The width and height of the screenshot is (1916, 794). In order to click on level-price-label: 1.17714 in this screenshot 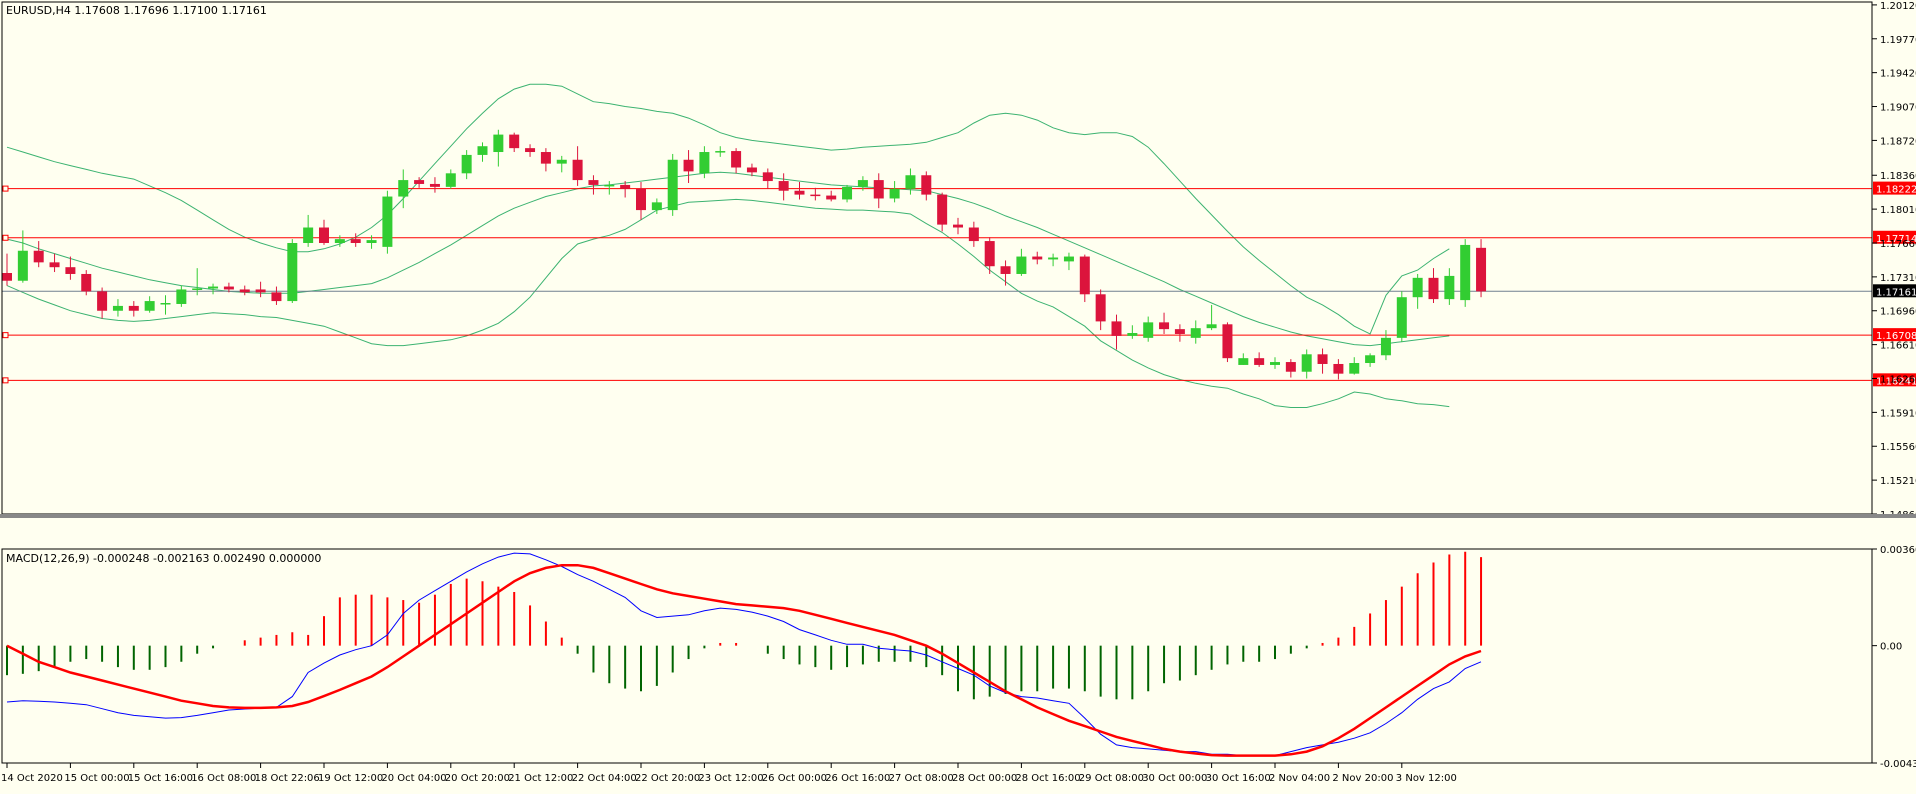, I will do `click(1896, 239)`.